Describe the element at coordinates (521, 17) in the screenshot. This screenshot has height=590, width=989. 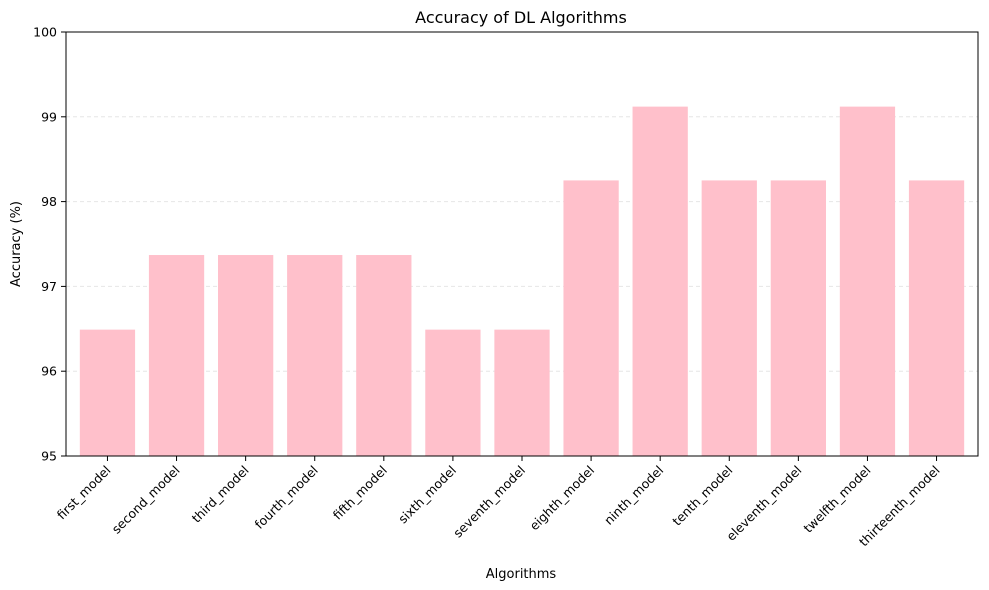
I see `chart-title: Accuracy of DL Algorithms` at that location.